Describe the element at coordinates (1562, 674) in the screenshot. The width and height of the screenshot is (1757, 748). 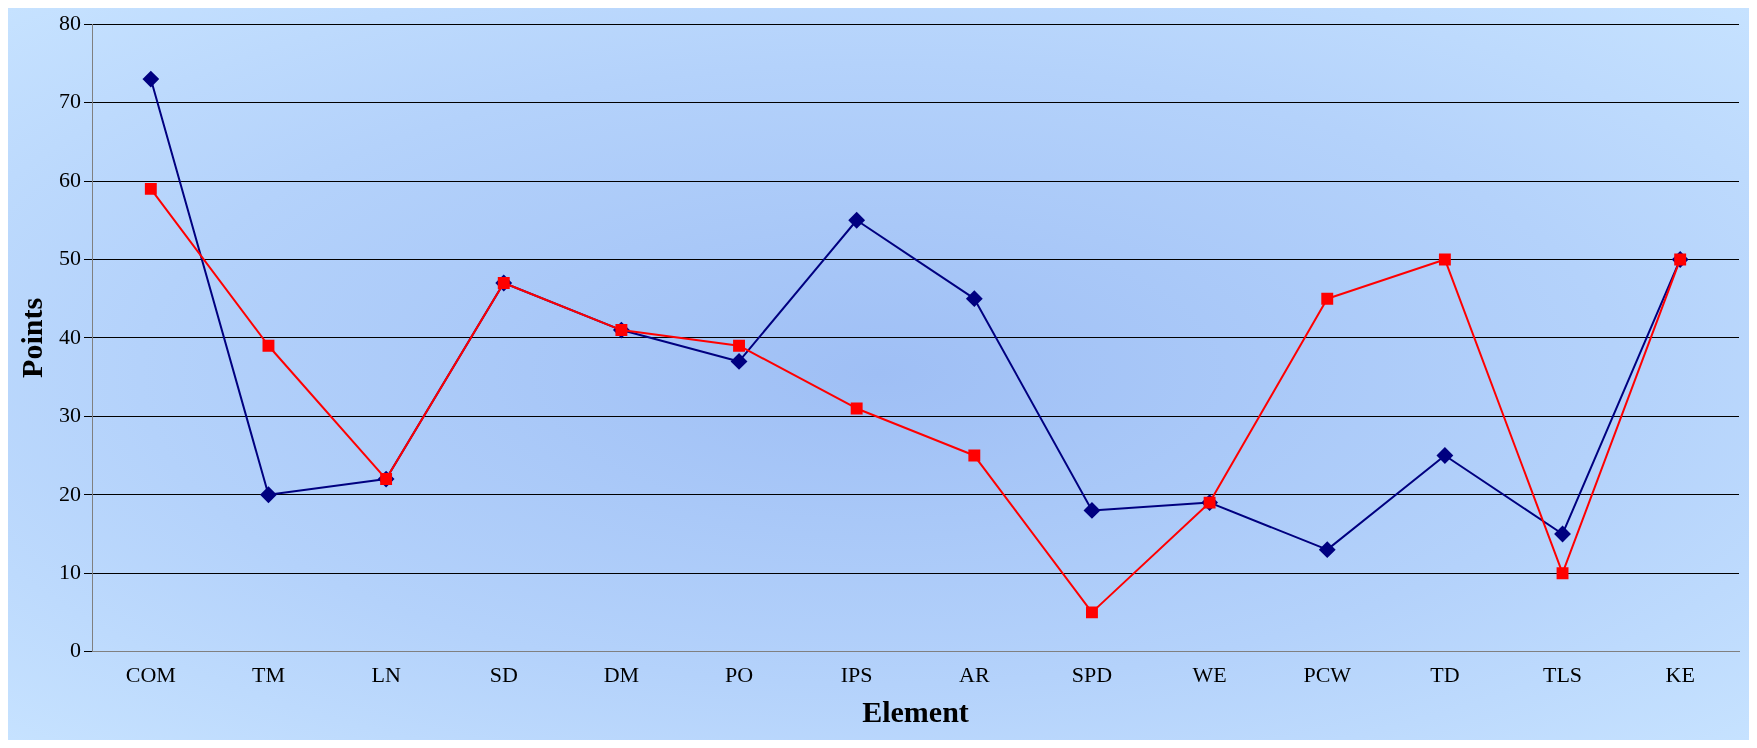
I see `x-tick-label: TLS` at that location.